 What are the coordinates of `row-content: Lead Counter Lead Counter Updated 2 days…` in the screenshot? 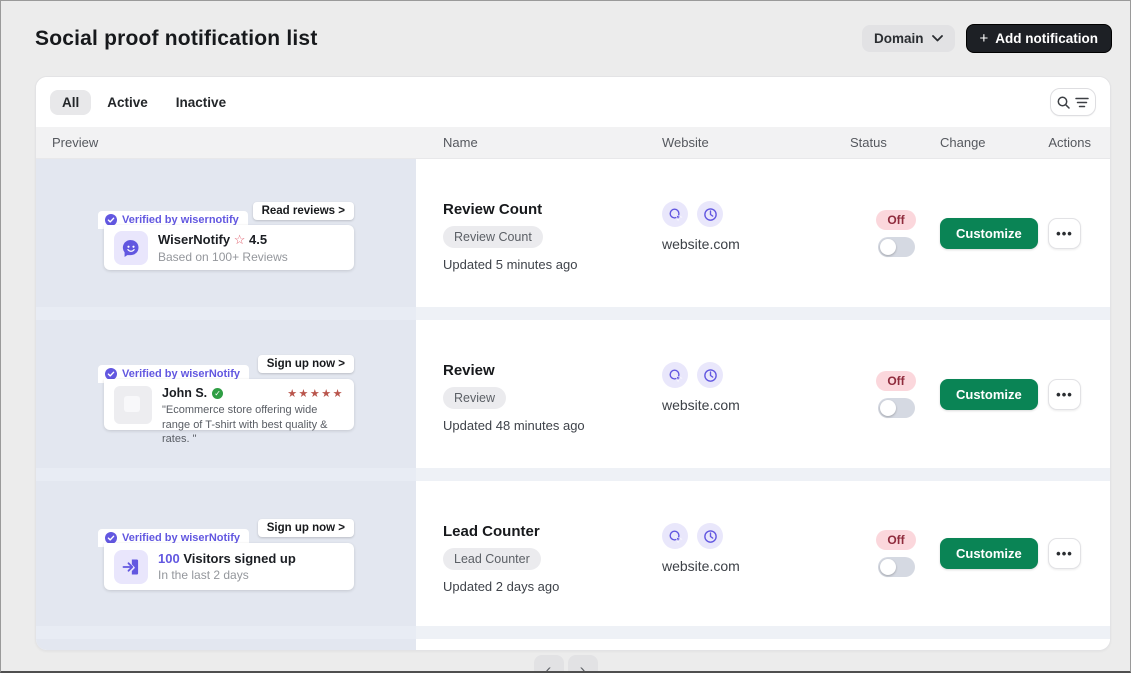 It's located at (763, 553).